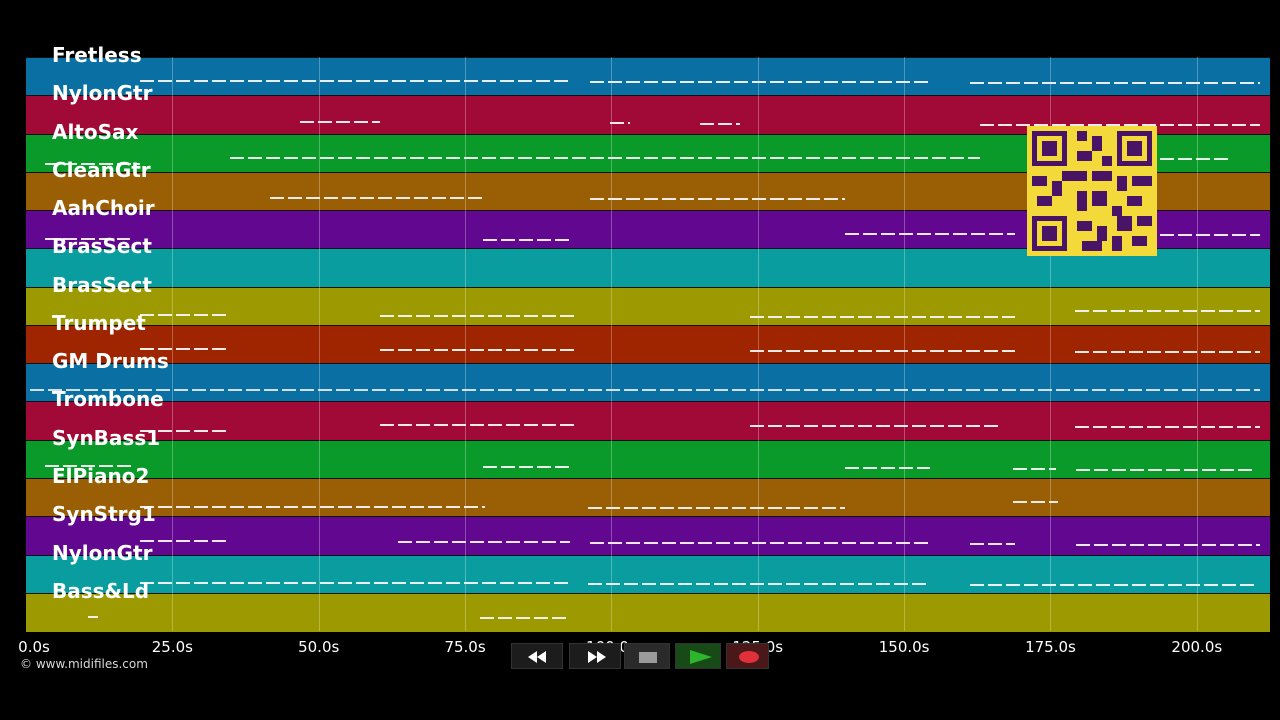 The image size is (1280, 720). What do you see at coordinates (101, 169) in the screenshot?
I see `track-label: CleanGtr` at bounding box center [101, 169].